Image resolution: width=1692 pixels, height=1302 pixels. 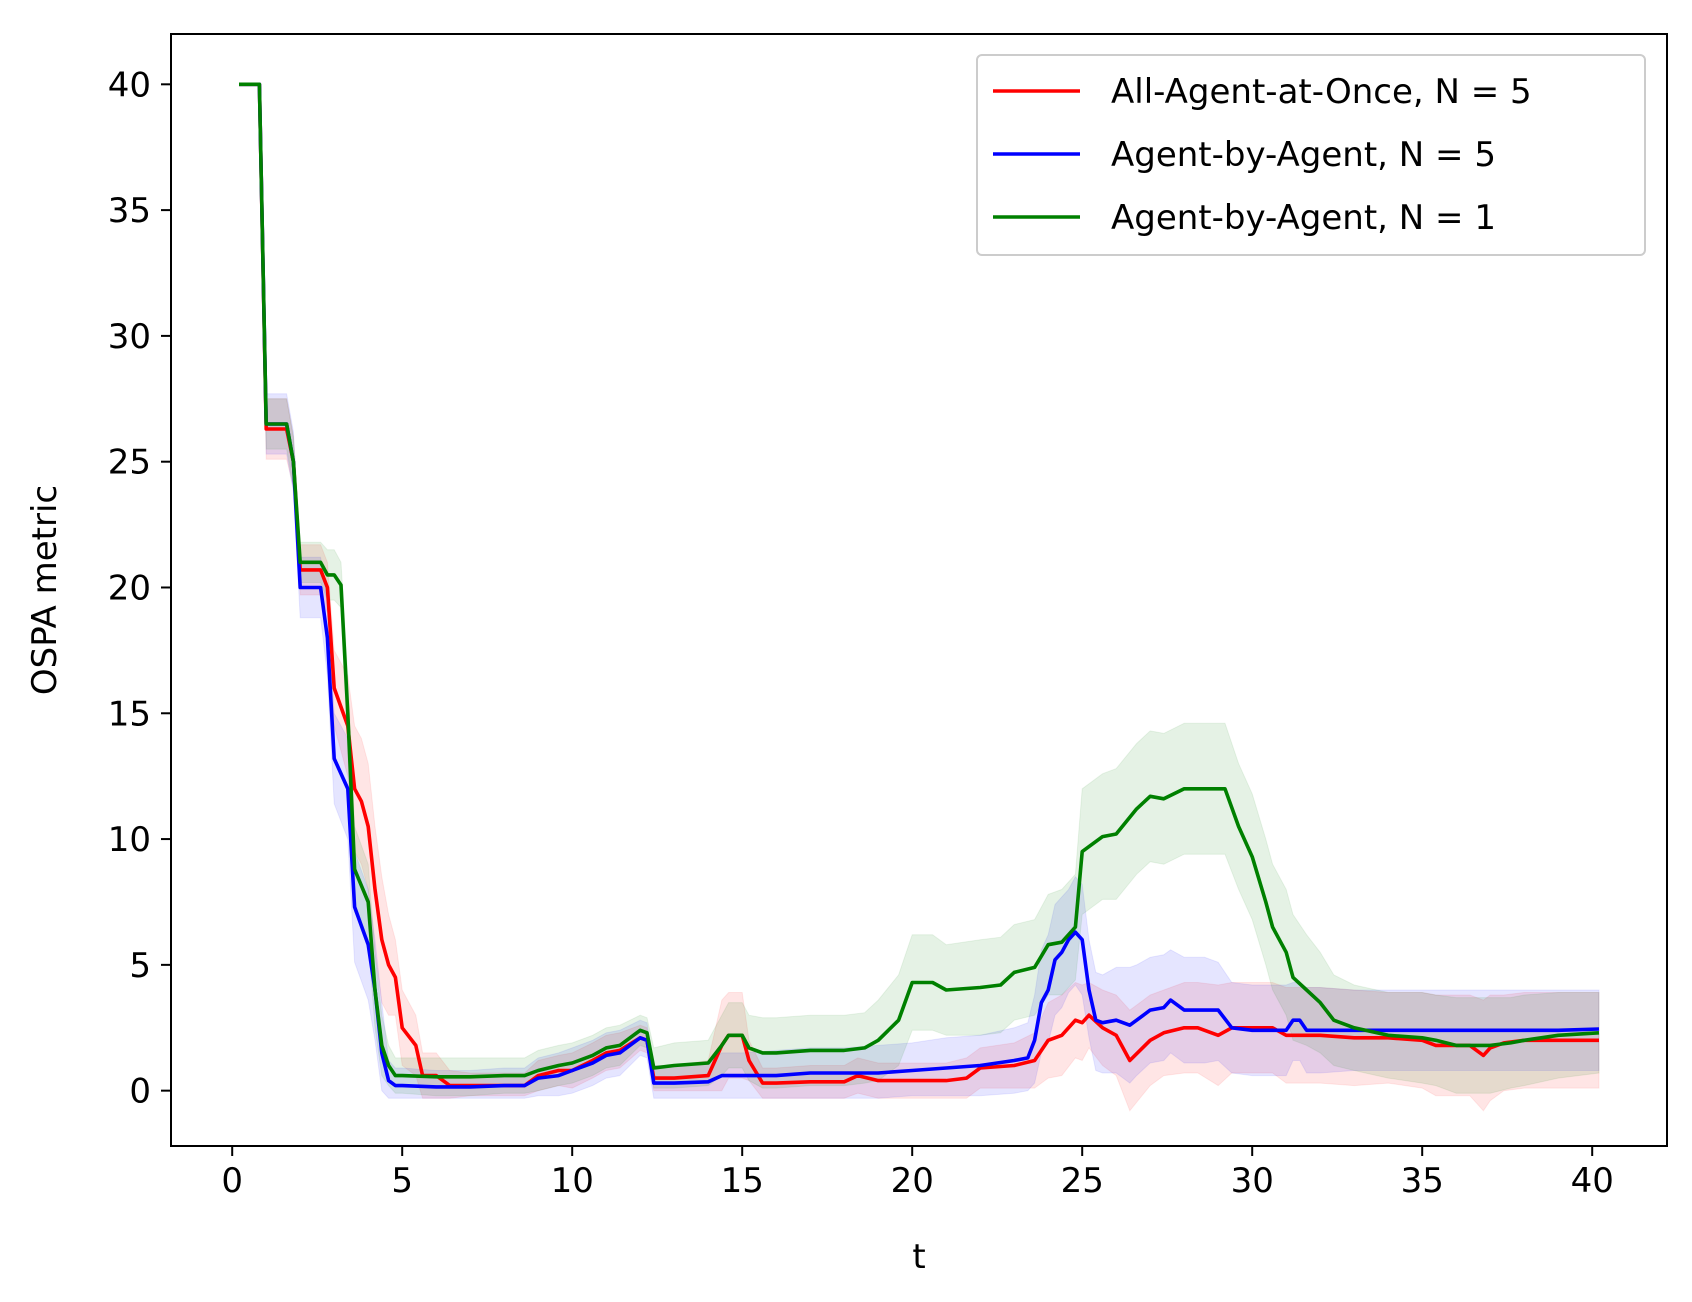 What do you see at coordinates (45, 590) in the screenshot?
I see `y-axis-label: OSPA metric` at bounding box center [45, 590].